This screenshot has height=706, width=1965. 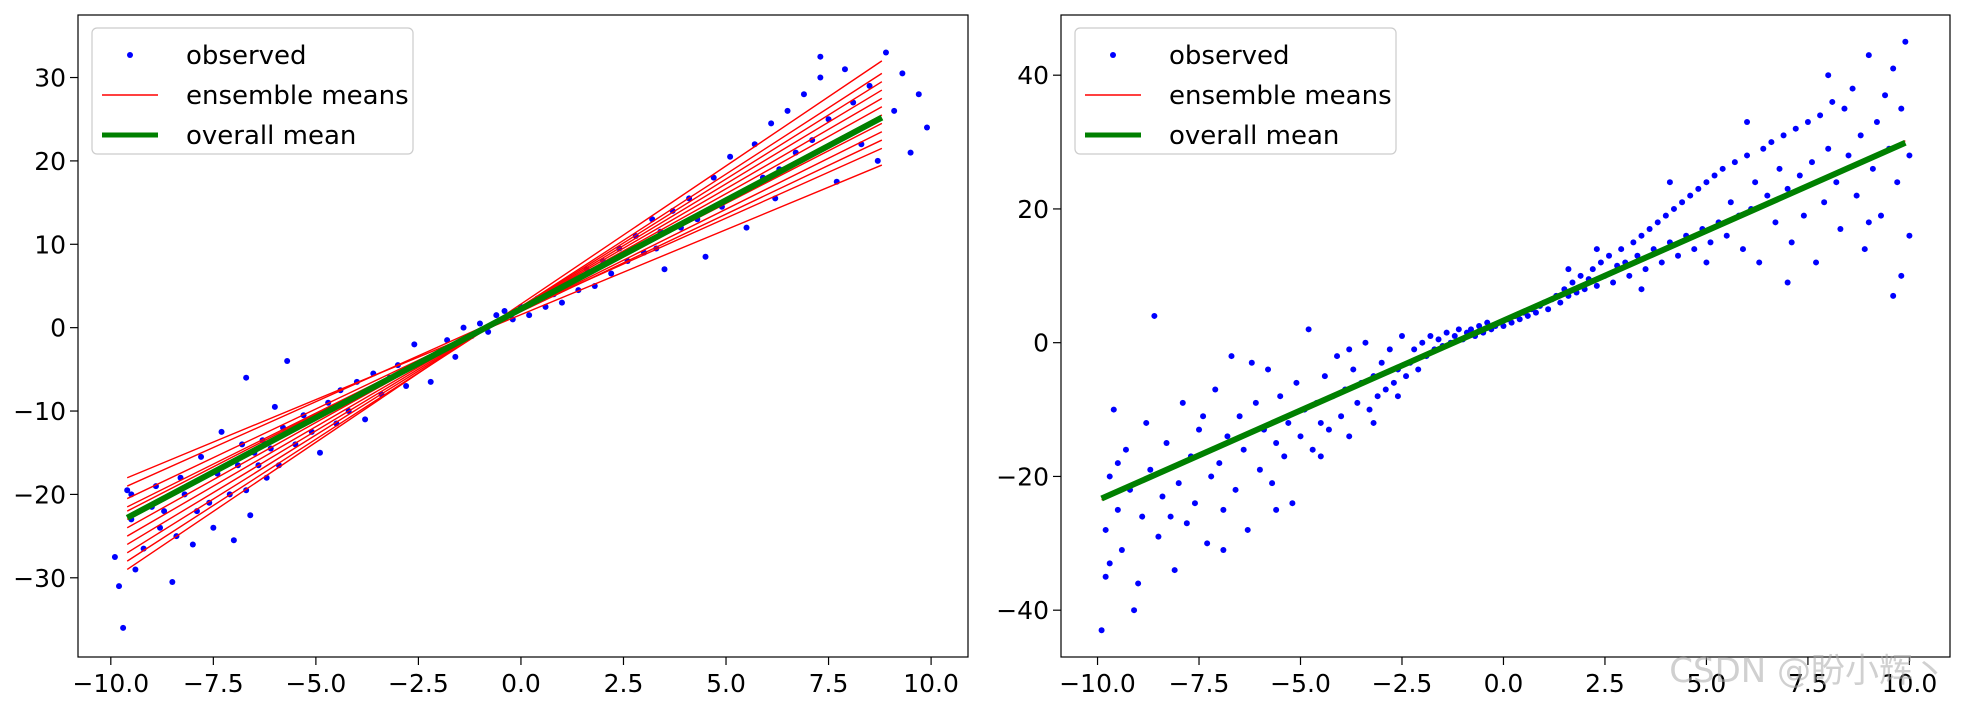 What do you see at coordinates (1041, 343) in the screenshot?
I see `y-tick-label: 0` at bounding box center [1041, 343].